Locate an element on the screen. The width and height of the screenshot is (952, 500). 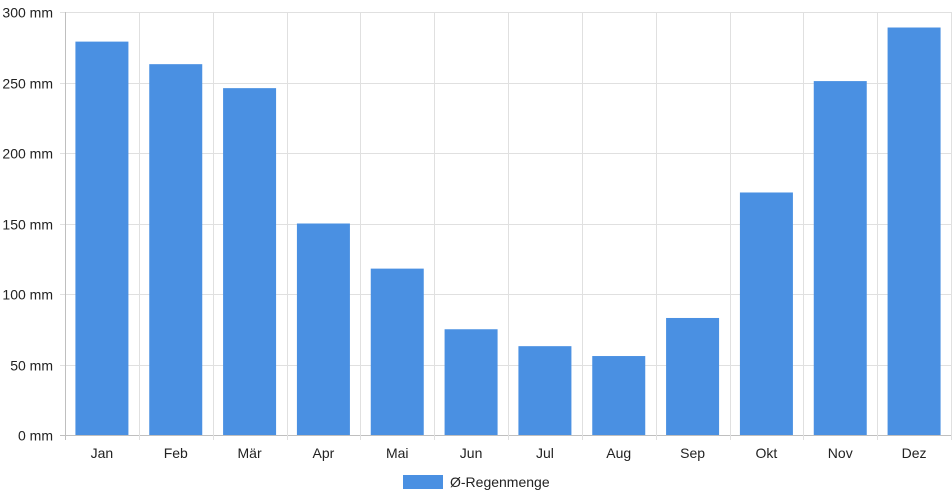
bar-jan is located at coordinates (102, 238).